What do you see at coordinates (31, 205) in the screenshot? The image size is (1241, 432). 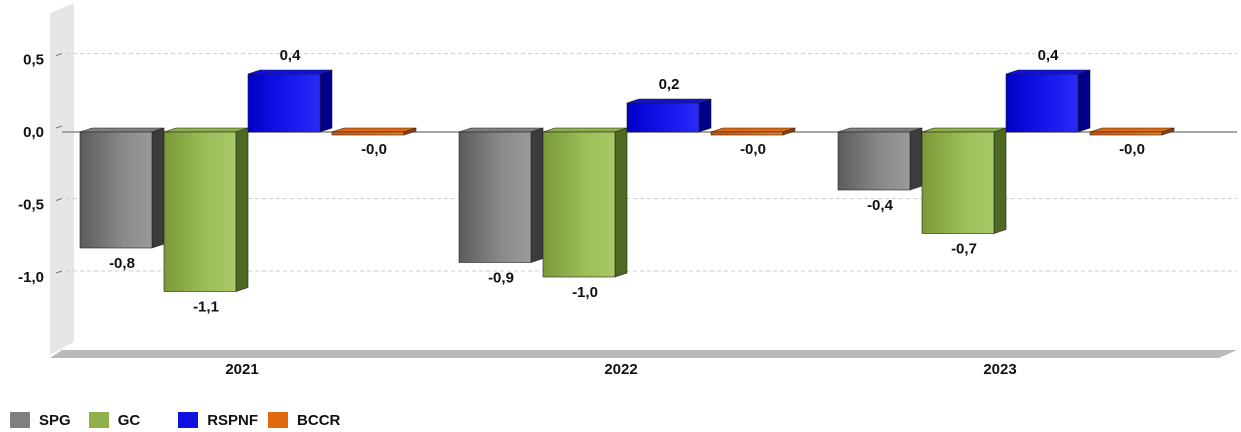 I see `y-tick-label: -0,5` at bounding box center [31, 205].